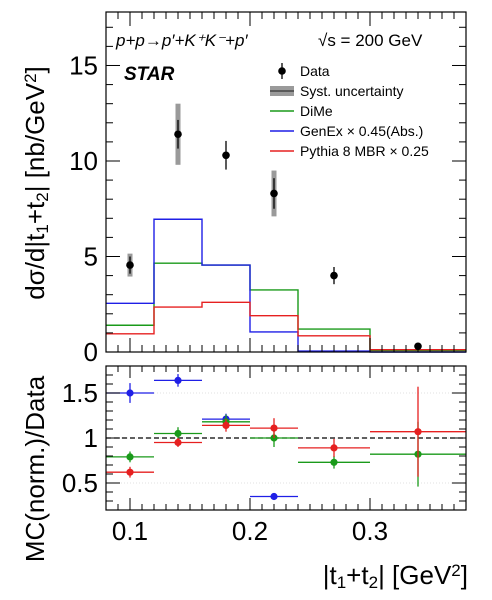  What do you see at coordinates (364, 151) in the screenshot?
I see `legend-label: Pythia 8 MBR × 0.25` at bounding box center [364, 151].